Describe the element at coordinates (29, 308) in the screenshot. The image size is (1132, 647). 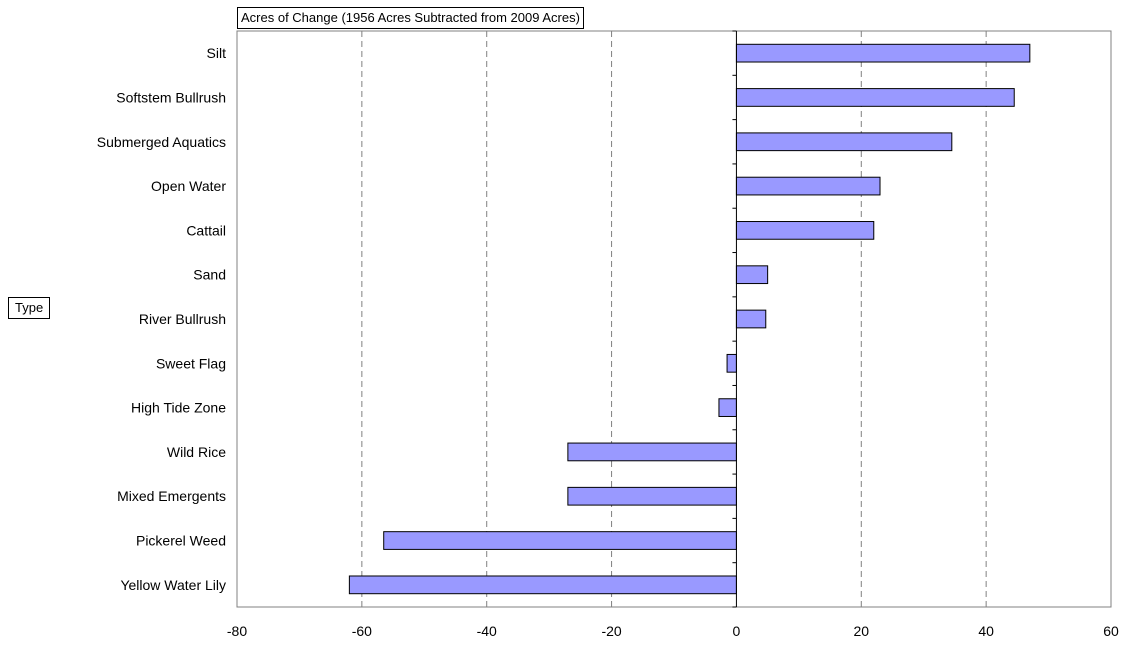
I see `y-axis-label: Type` at that location.